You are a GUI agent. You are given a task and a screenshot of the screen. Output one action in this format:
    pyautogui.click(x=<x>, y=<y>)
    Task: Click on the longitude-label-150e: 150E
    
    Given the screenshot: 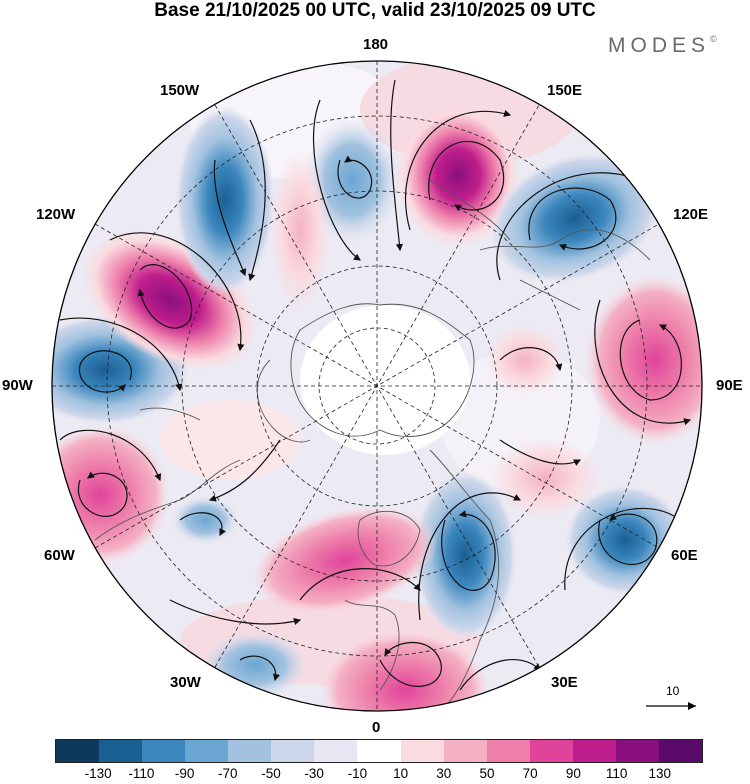 What is the action you would take?
    pyautogui.click(x=565, y=90)
    